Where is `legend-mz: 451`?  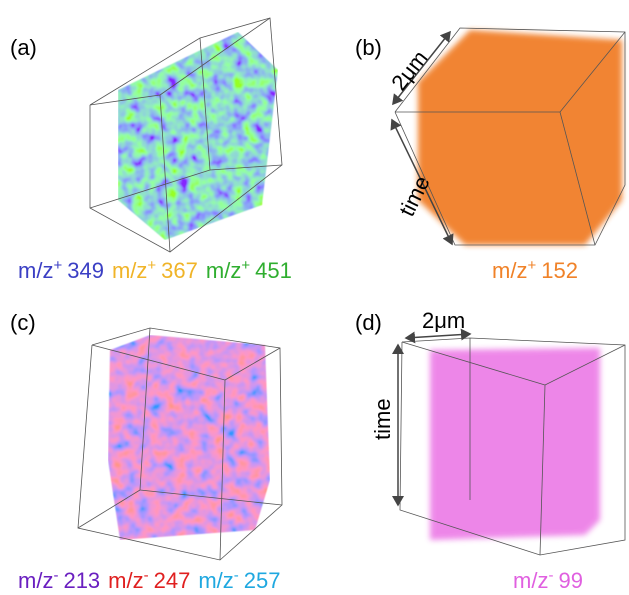 legend-mz: 451 is located at coordinates (273, 270).